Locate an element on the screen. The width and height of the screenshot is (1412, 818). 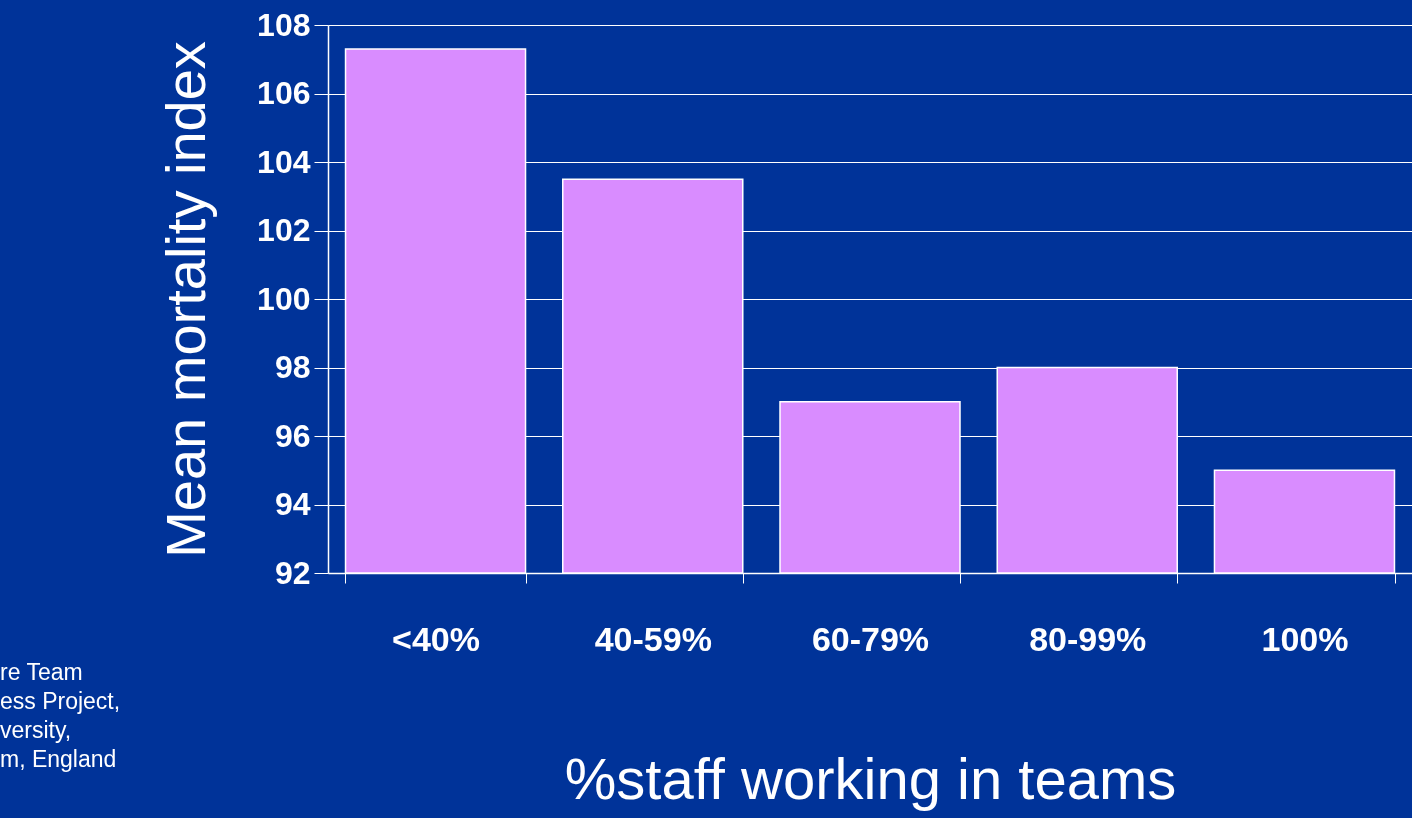
x-tick-label: <40% is located at coordinates (436, 638).